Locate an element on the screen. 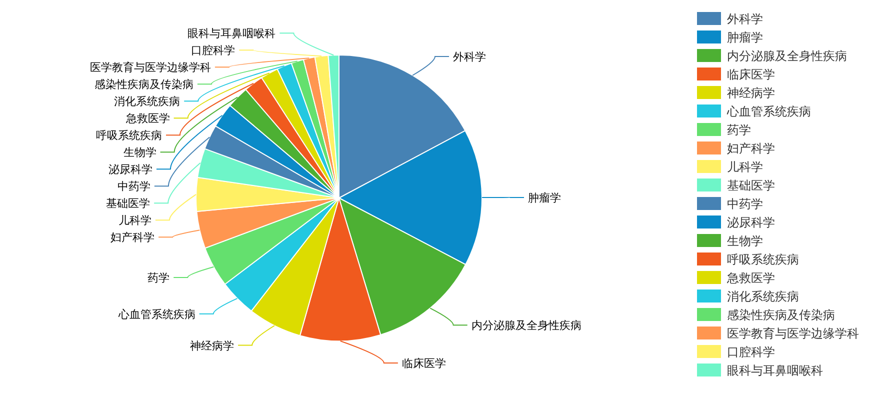 The image size is (870, 399). slice-label: 呼吸系统疾病 is located at coordinates (129, 135).